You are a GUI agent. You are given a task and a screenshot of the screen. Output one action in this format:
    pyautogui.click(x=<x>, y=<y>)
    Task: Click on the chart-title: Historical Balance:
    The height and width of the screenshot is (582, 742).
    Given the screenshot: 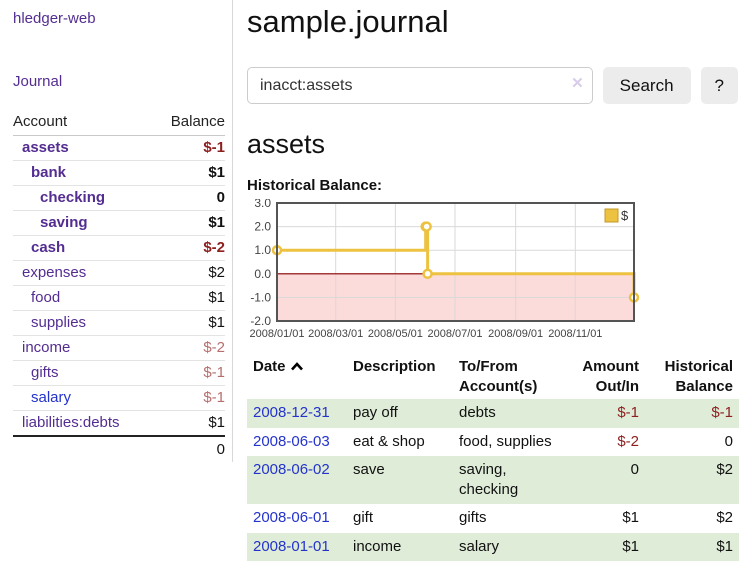 What is the action you would take?
    pyautogui.click(x=315, y=185)
    